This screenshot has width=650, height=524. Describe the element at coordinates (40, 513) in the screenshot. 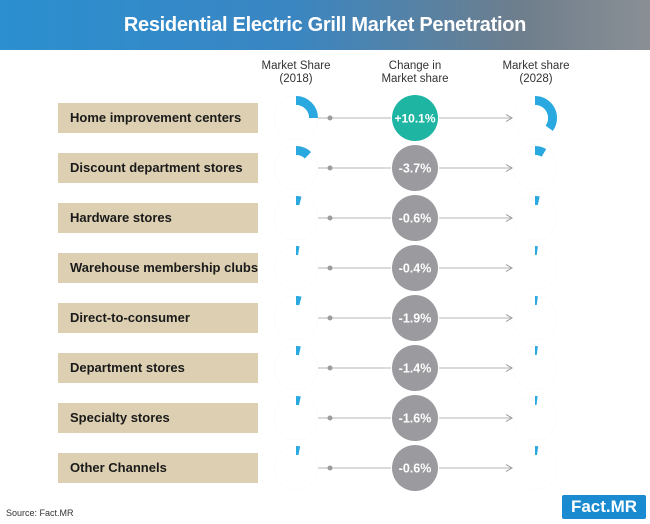

I see `source-note: Source: Fact.MR` at that location.